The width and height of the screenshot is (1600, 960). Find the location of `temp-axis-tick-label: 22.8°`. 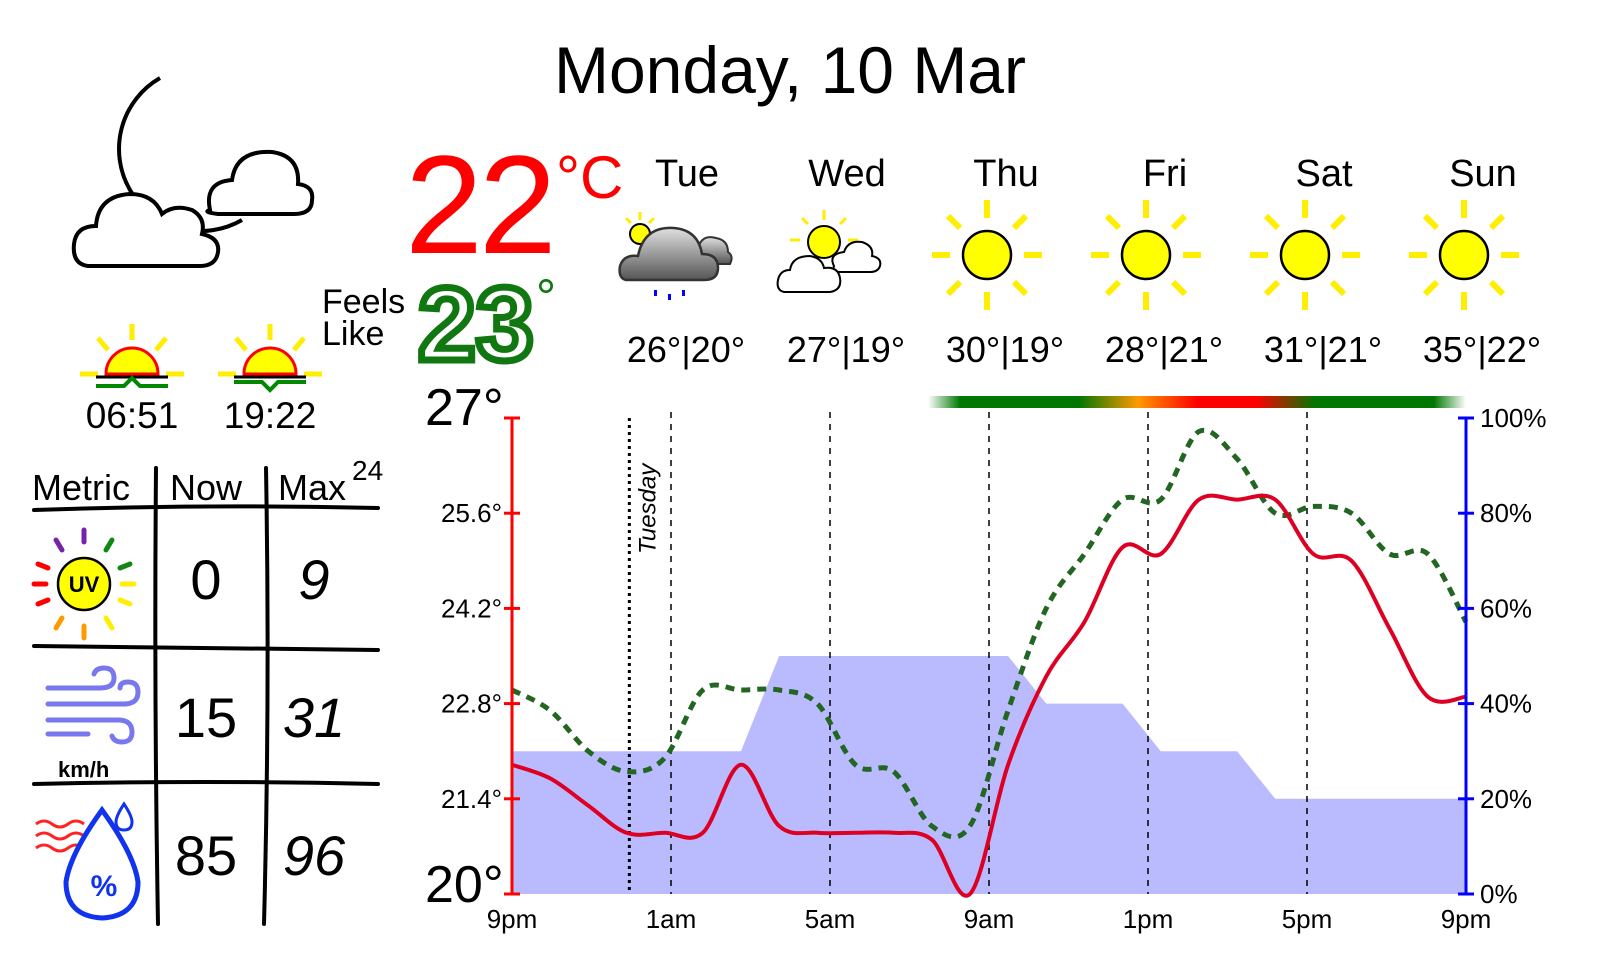

temp-axis-tick-label: 22.8° is located at coordinates (471, 704).